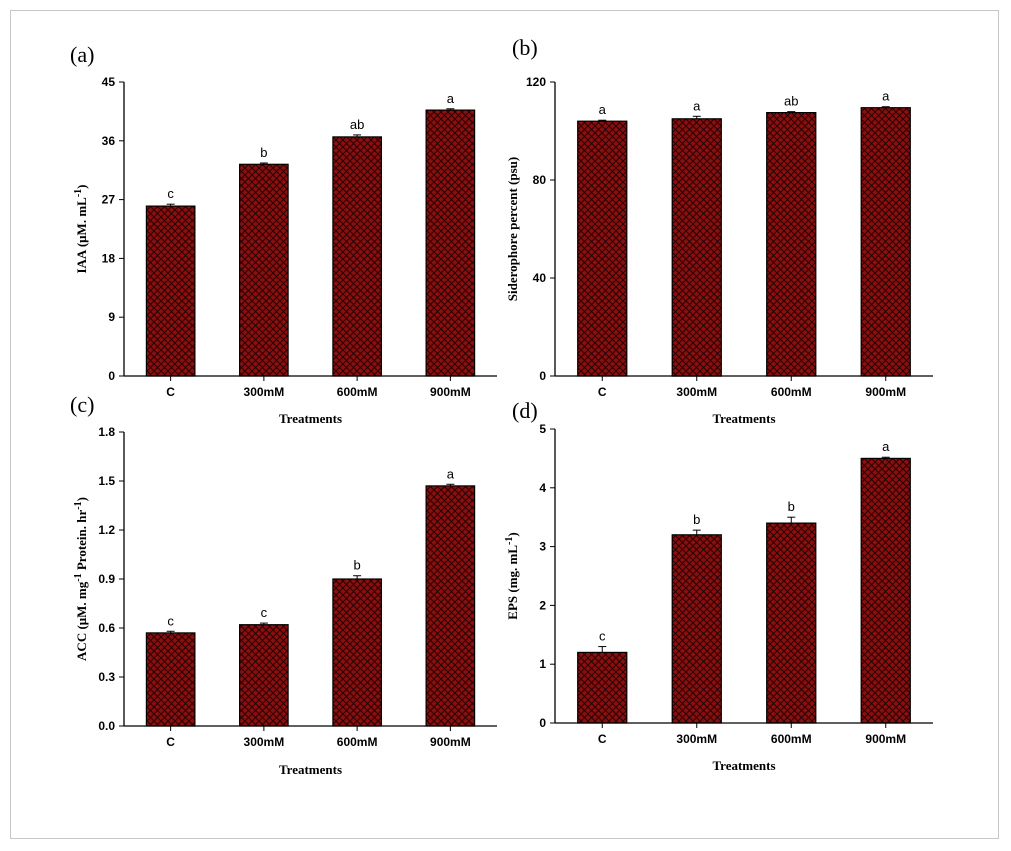  What do you see at coordinates (109, 258) in the screenshot?
I see `y-tick-label: 18` at bounding box center [109, 258].